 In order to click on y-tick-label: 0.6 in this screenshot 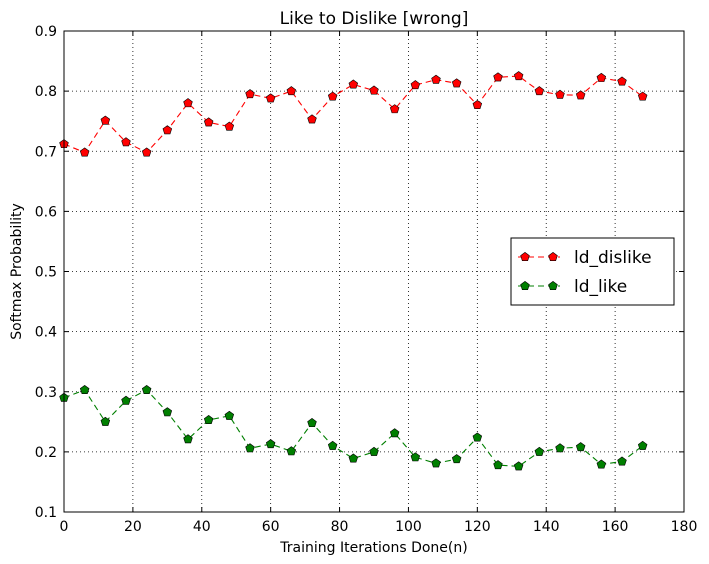, I will do `click(46, 212)`.